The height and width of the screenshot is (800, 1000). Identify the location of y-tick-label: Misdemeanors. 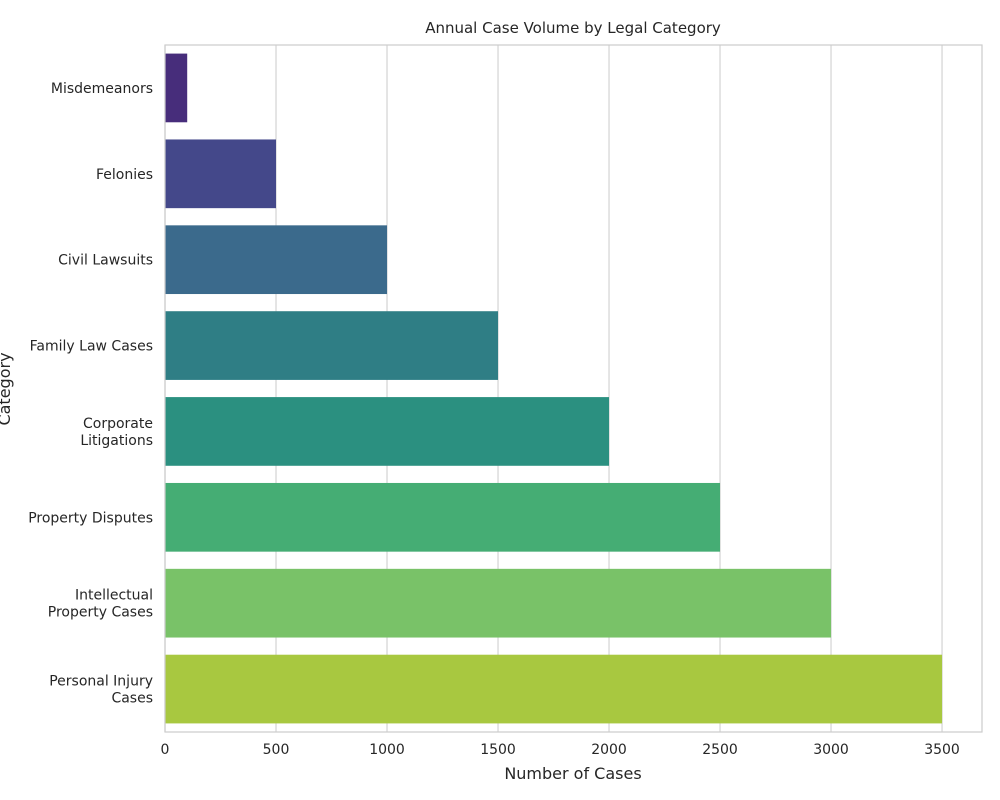
(102, 89).